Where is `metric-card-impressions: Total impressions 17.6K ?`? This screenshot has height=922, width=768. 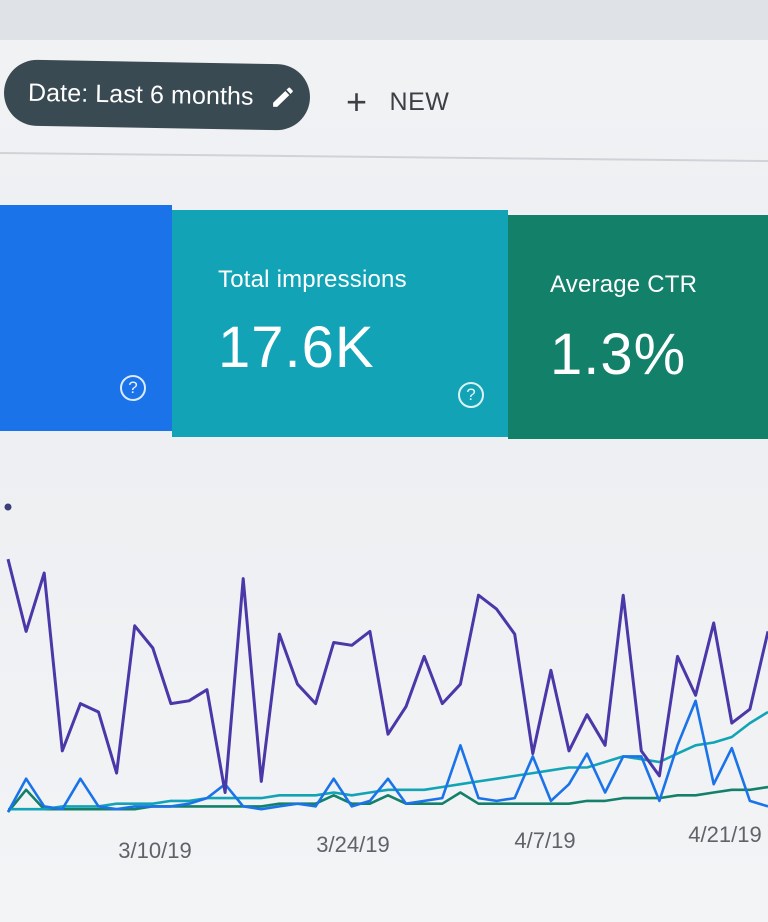 metric-card-impressions: Total impressions 17.6K ? is located at coordinates (340, 323).